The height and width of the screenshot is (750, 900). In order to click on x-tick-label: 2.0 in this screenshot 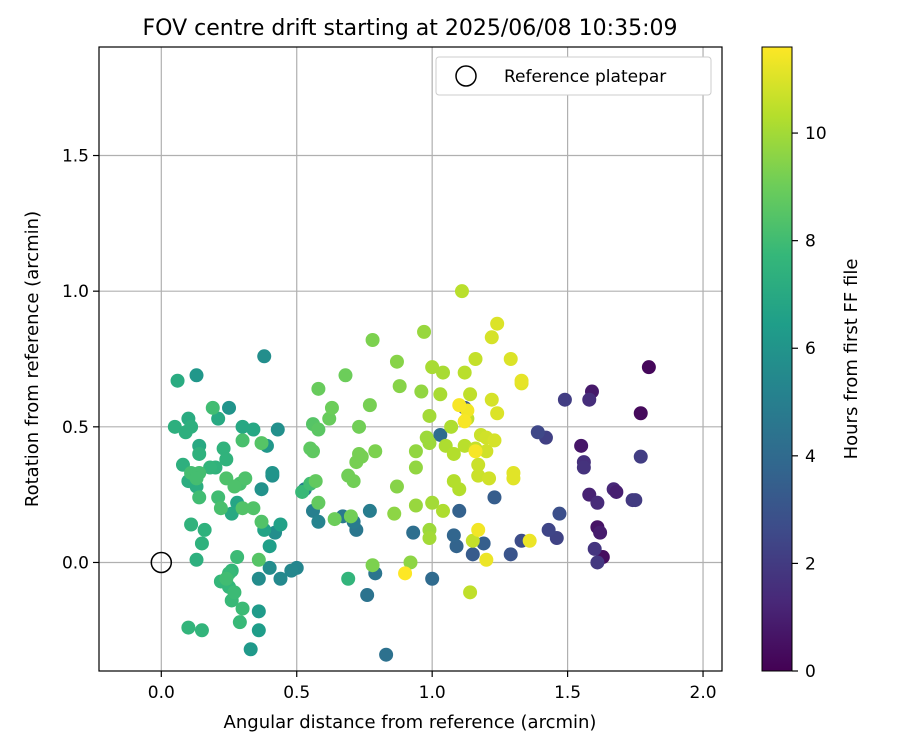, I will do `click(703, 693)`.